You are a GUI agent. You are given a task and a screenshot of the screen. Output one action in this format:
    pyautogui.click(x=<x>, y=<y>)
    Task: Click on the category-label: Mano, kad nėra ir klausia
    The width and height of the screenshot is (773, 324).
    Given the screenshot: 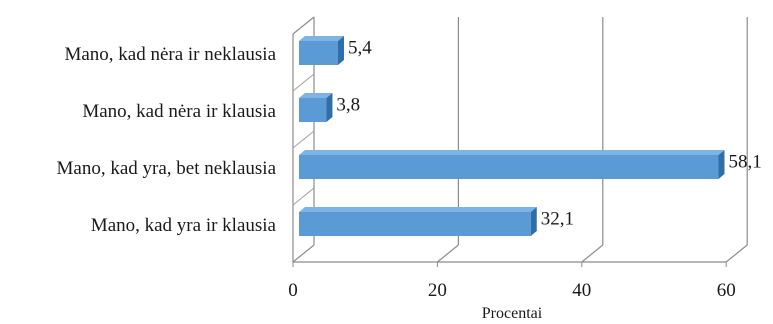 What is the action you would take?
    pyautogui.click(x=179, y=111)
    